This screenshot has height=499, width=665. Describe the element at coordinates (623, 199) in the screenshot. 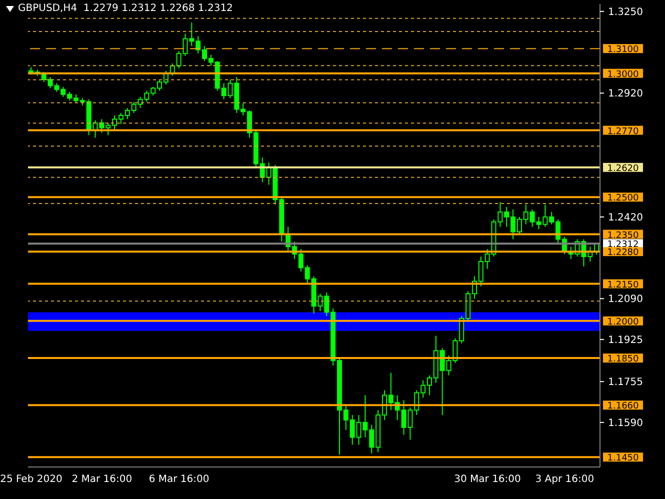

I see `ref-line-label: 1.2500` at that location.